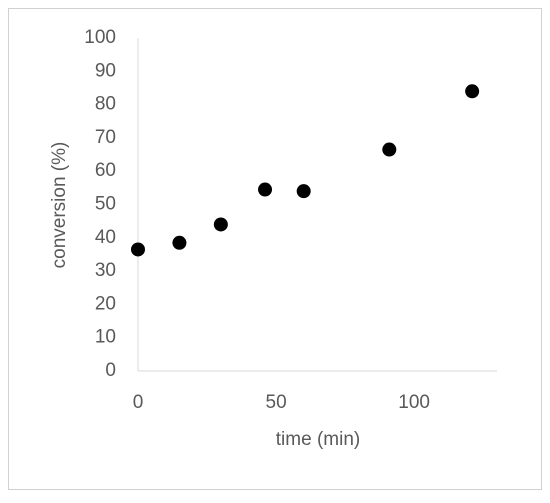 This screenshot has height=503, width=550. Describe the element at coordinates (105, 337) in the screenshot. I see `y-tick-label: 10` at that location.